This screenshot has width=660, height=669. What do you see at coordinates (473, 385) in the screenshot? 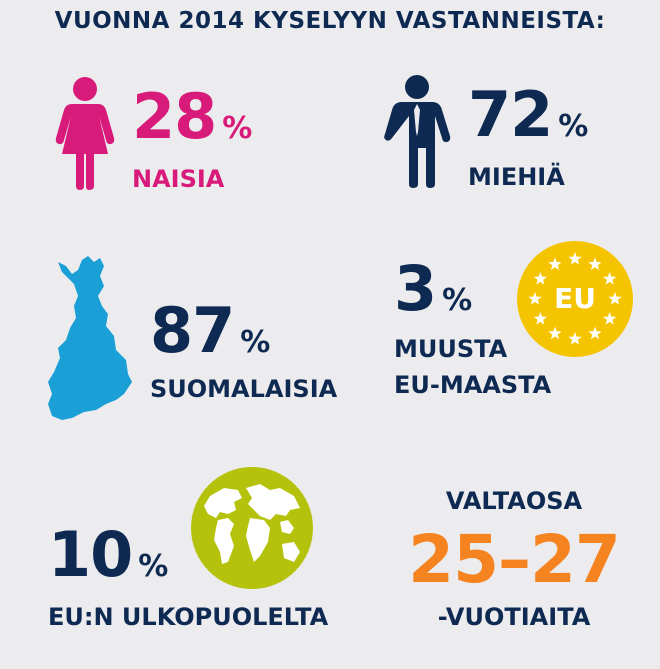
I see `eu-label-line2: EU-MAASTA` at bounding box center [473, 385].